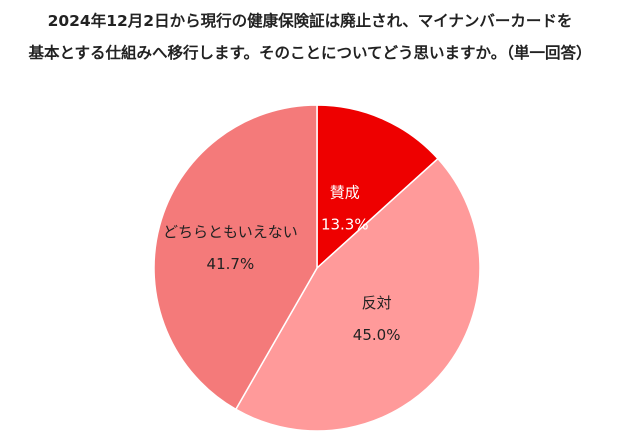  Describe the element at coordinates (310, 21) in the screenshot. I see `chart-title-line-1: 2024年12月2日から現行の健康保険証は廃止され、マイナンバーカードを` at that location.